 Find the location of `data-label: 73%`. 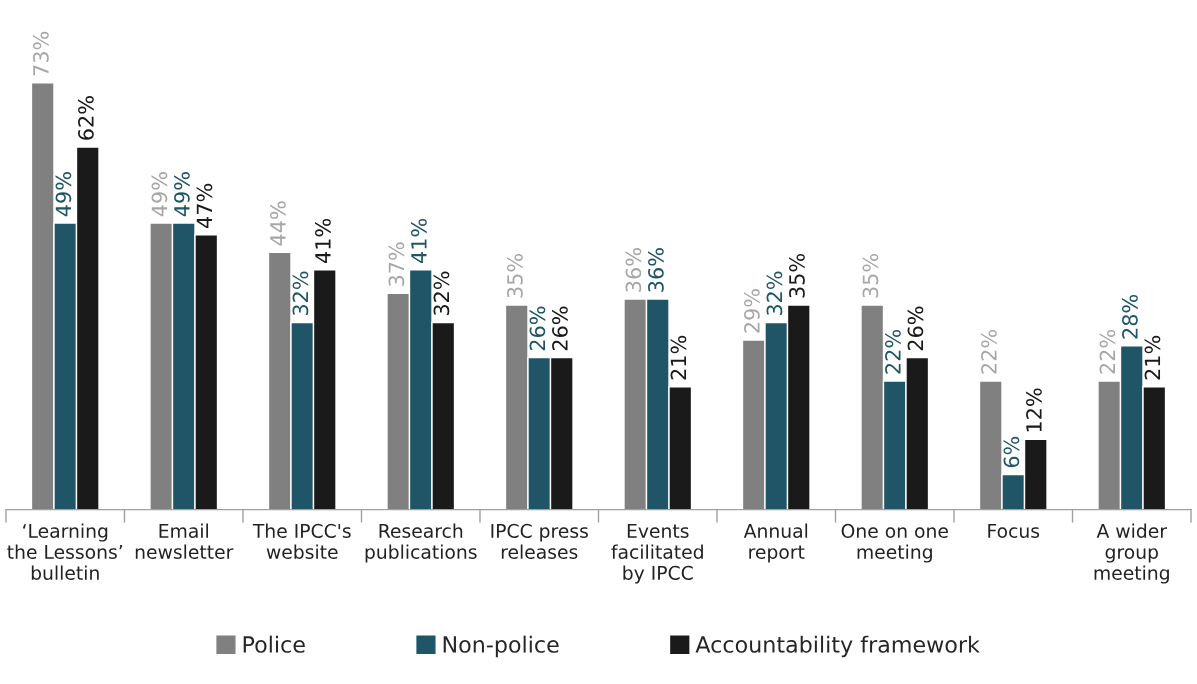

data-label: 73% is located at coordinates (41, 53).